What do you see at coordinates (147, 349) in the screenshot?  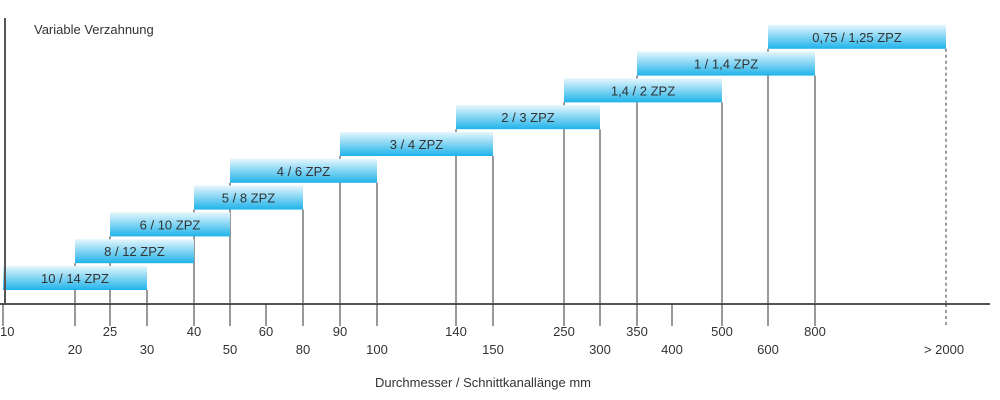 I see `x-tick-label: 30` at bounding box center [147, 349].